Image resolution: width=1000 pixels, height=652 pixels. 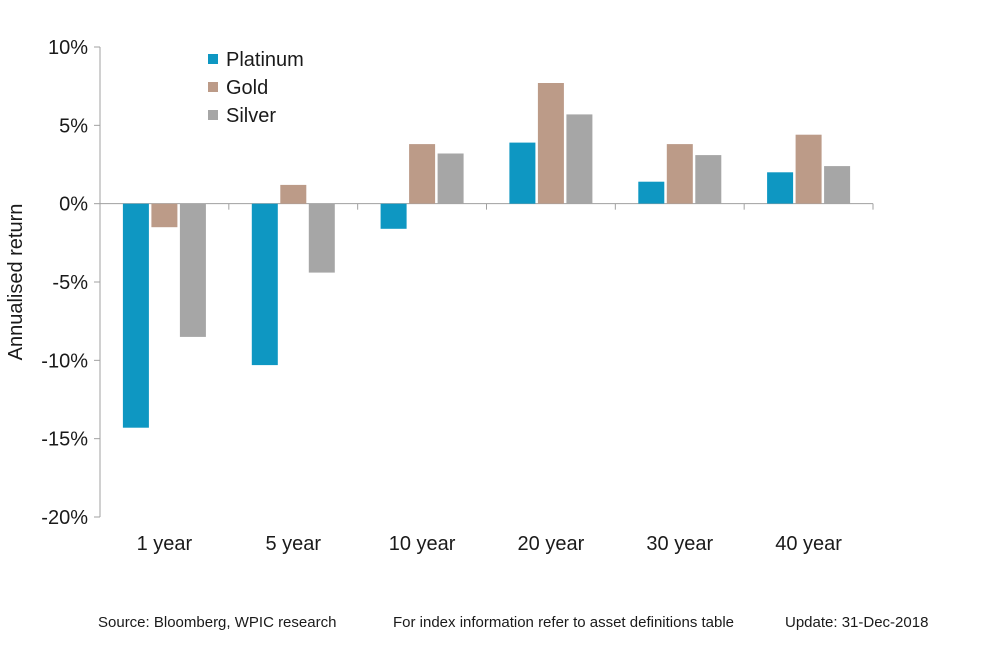 I want to click on y-tick-labels: 10% 5% 0% -5% -10% -15% -20%, so click(x=64, y=283).